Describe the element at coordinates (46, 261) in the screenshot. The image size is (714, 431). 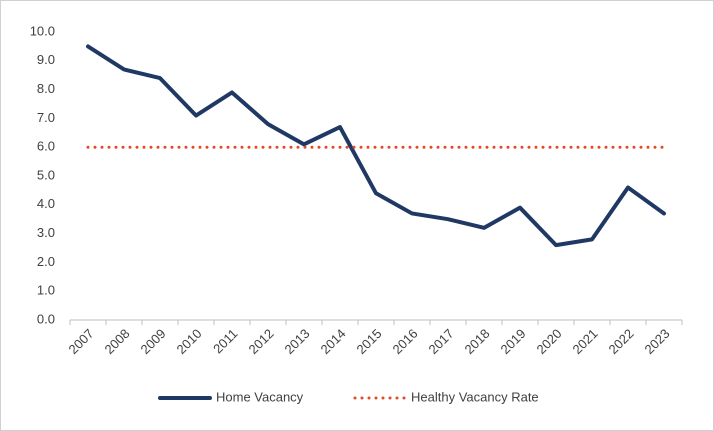
I see `y-tick-label: 2.0` at that location.